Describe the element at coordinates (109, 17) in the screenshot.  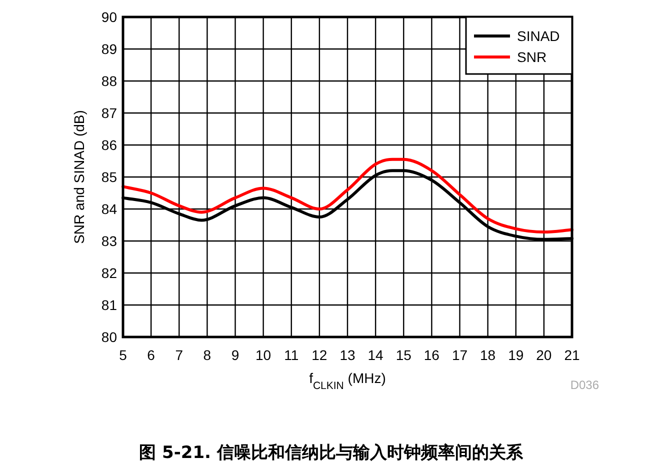
I see `y-tick-label: 90` at that location.